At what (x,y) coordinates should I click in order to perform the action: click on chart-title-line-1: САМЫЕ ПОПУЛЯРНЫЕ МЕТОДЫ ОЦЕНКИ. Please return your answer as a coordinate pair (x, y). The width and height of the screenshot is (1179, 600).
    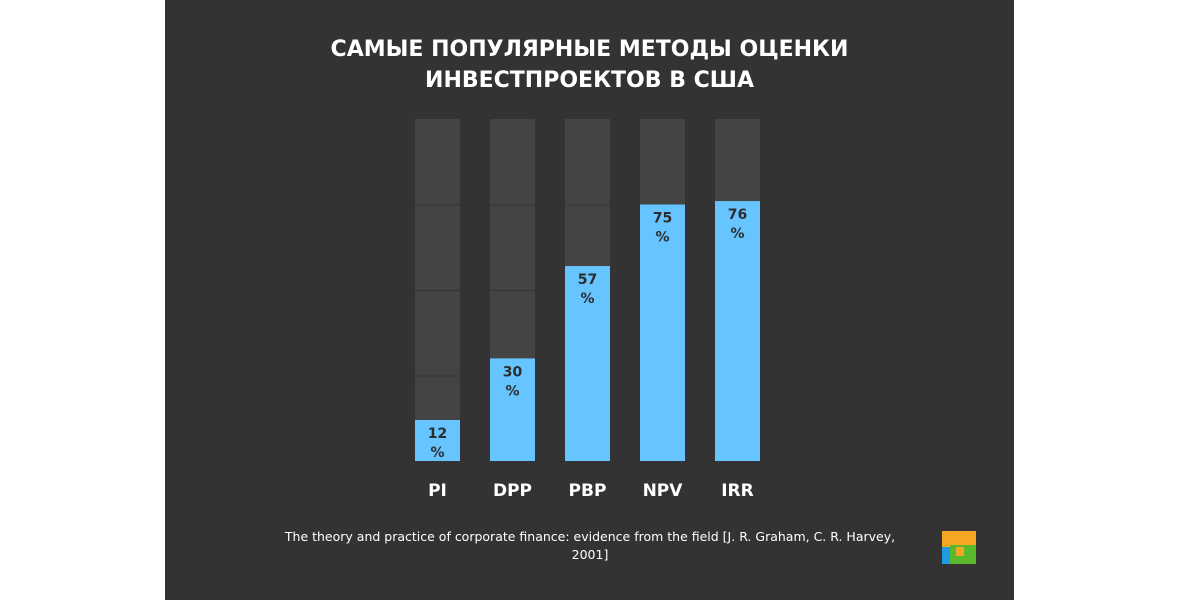
    Looking at the image, I should click on (589, 49).